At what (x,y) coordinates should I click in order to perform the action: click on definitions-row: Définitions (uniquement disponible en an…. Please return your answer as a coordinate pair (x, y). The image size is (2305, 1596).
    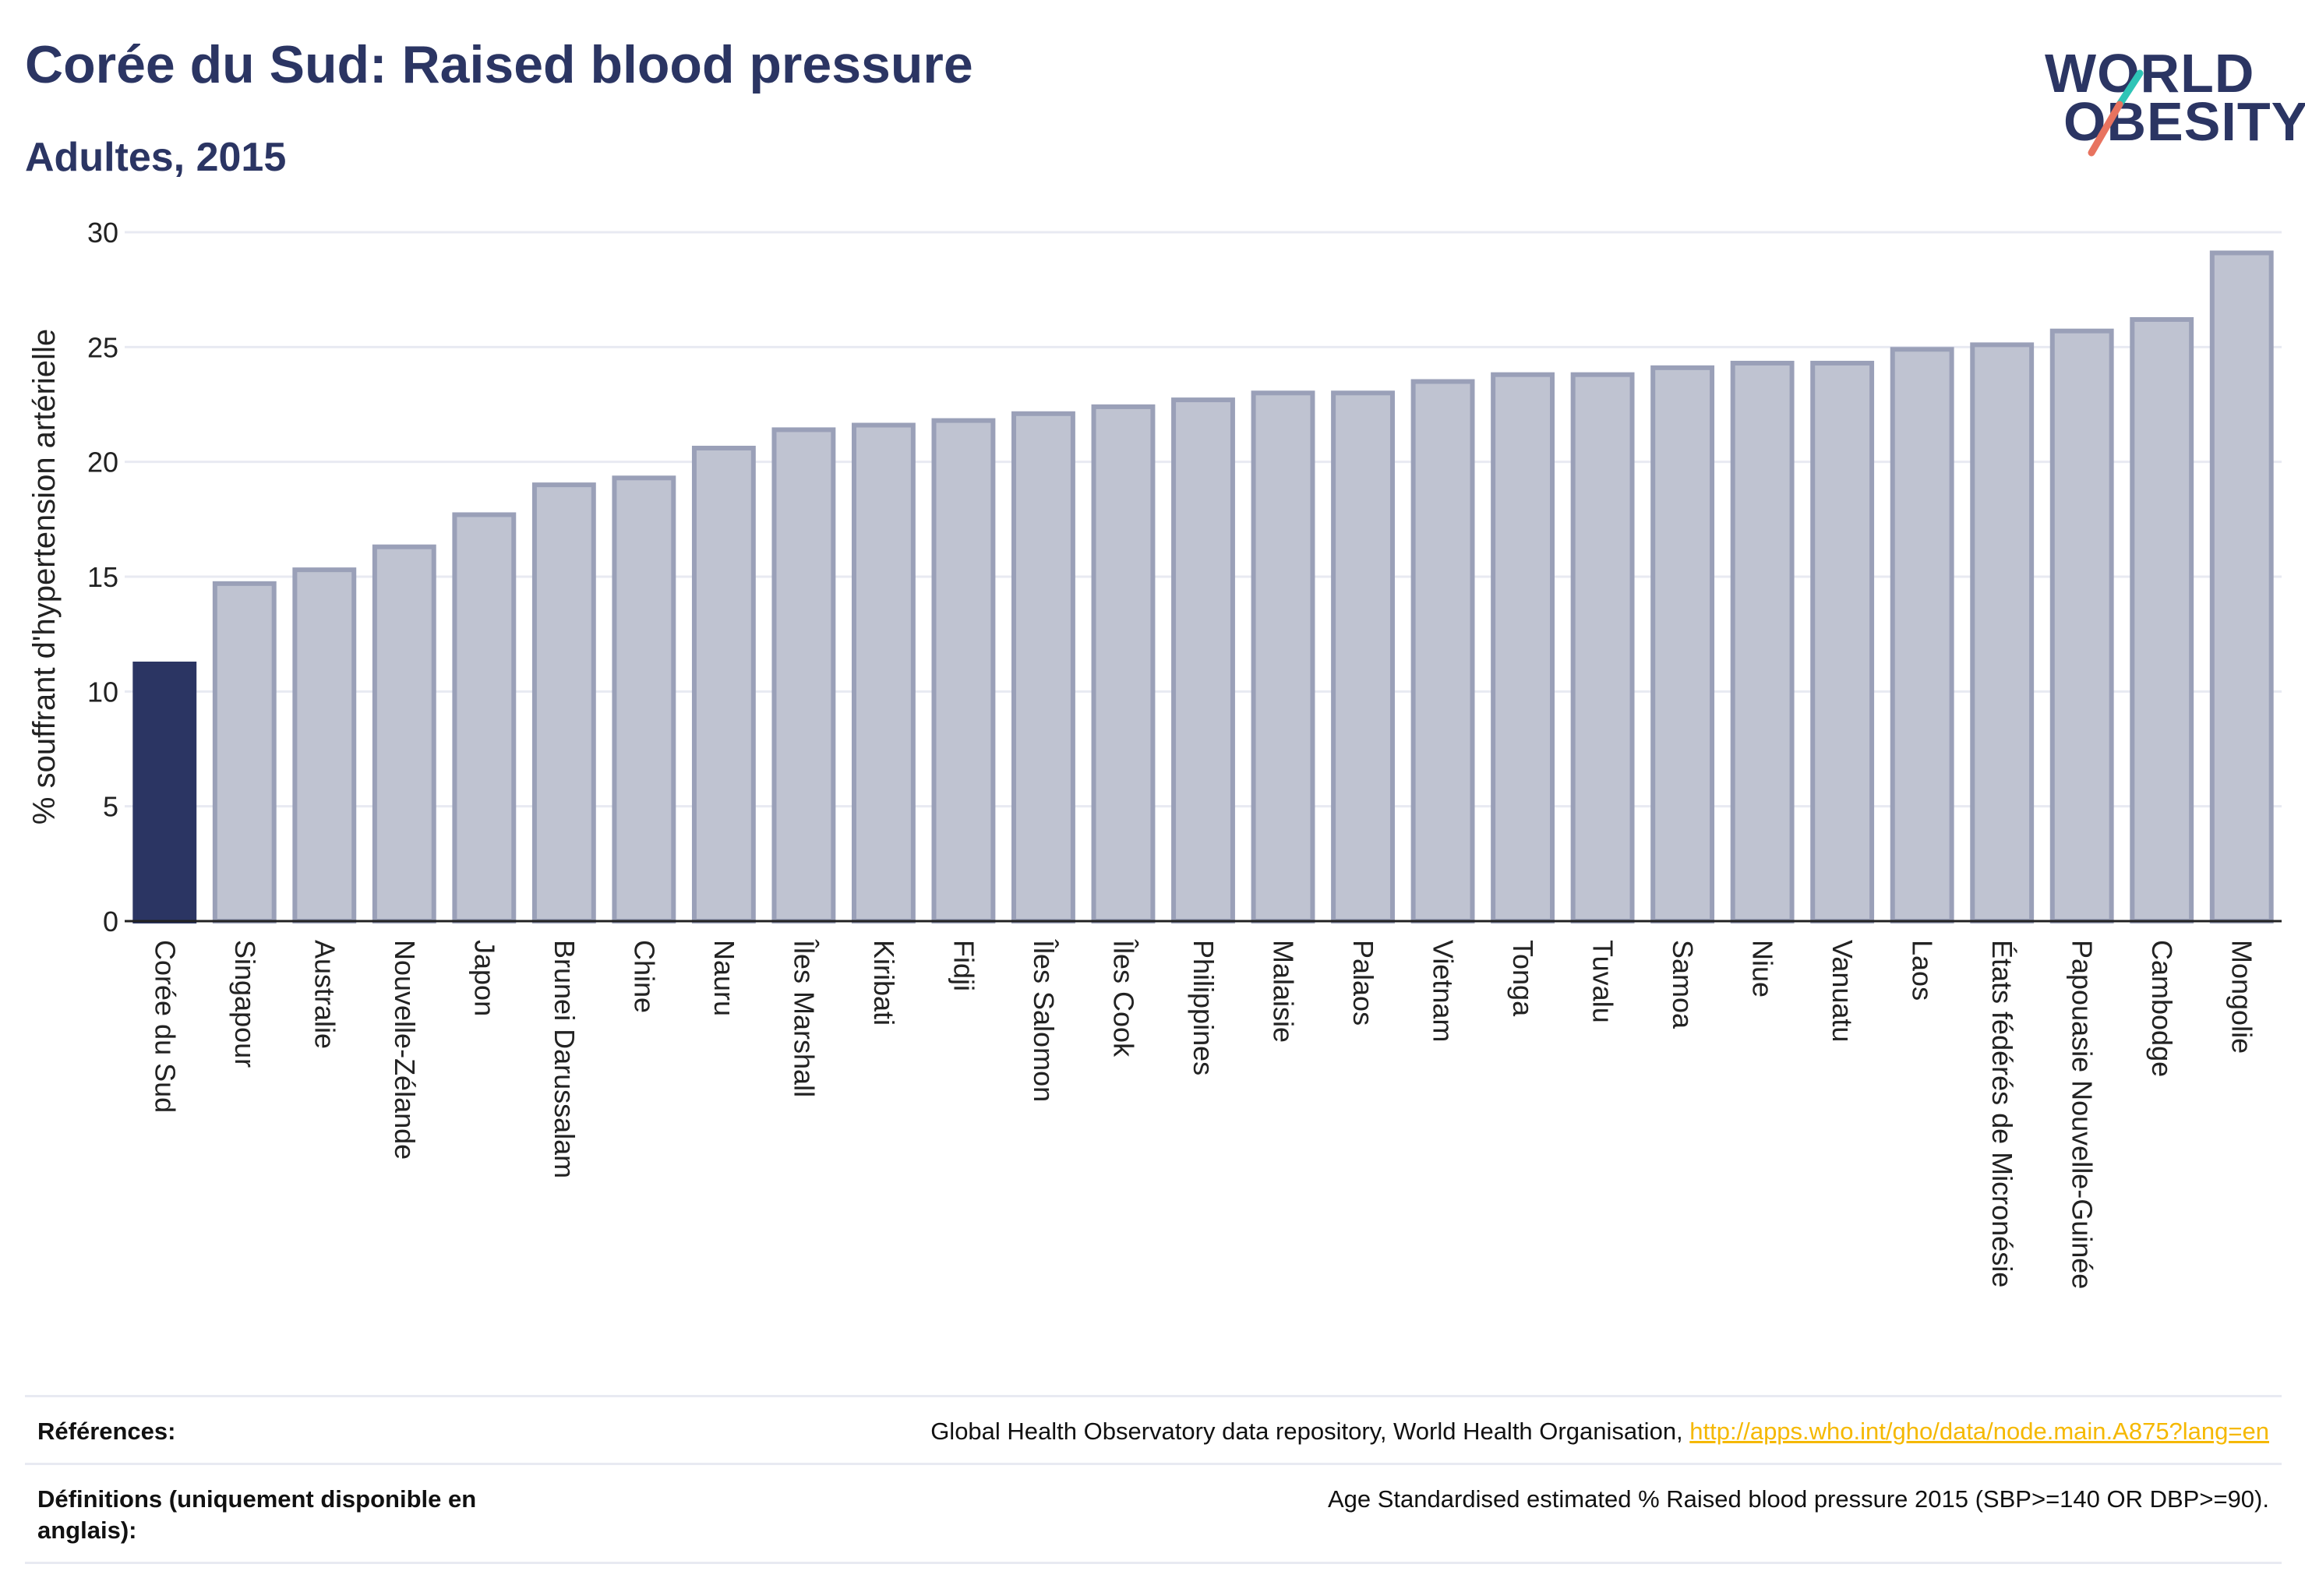
    Looking at the image, I should click on (1153, 1513).